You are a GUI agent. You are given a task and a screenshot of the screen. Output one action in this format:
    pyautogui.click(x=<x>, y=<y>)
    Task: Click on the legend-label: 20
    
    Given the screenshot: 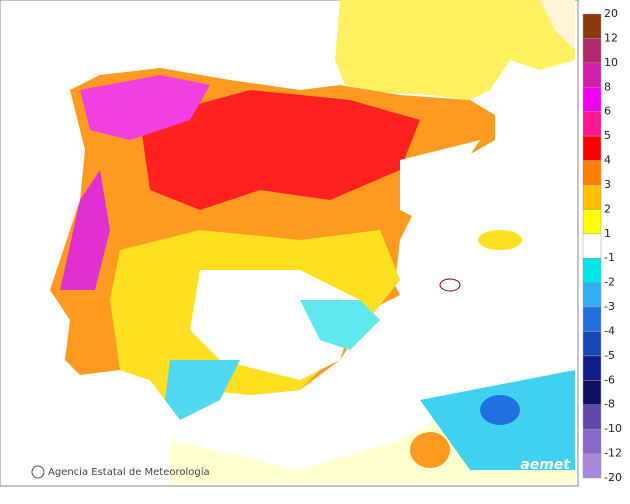 What is the action you would take?
    pyautogui.click(x=611, y=13)
    